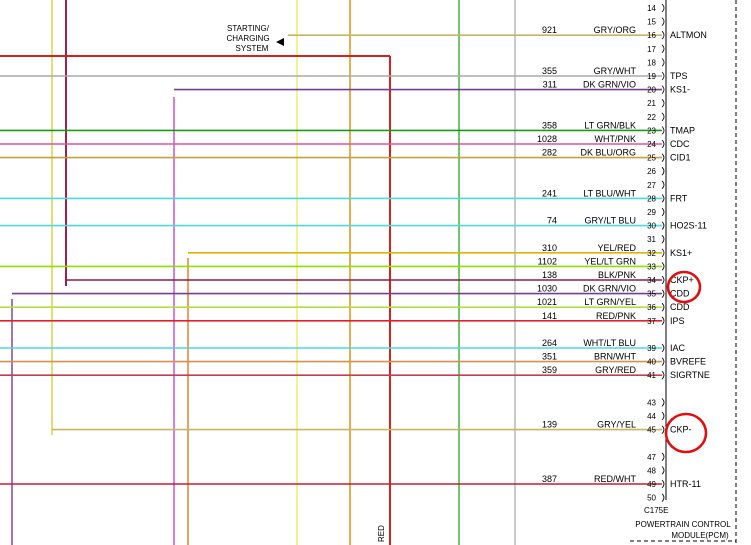 This screenshot has width=751, height=545. I want to click on pin-number: 29, so click(651, 212).